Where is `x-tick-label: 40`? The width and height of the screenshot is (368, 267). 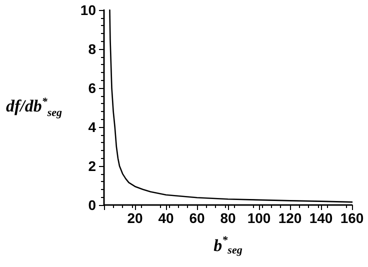
x-tick-label: 40 is located at coordinates (166, 218).